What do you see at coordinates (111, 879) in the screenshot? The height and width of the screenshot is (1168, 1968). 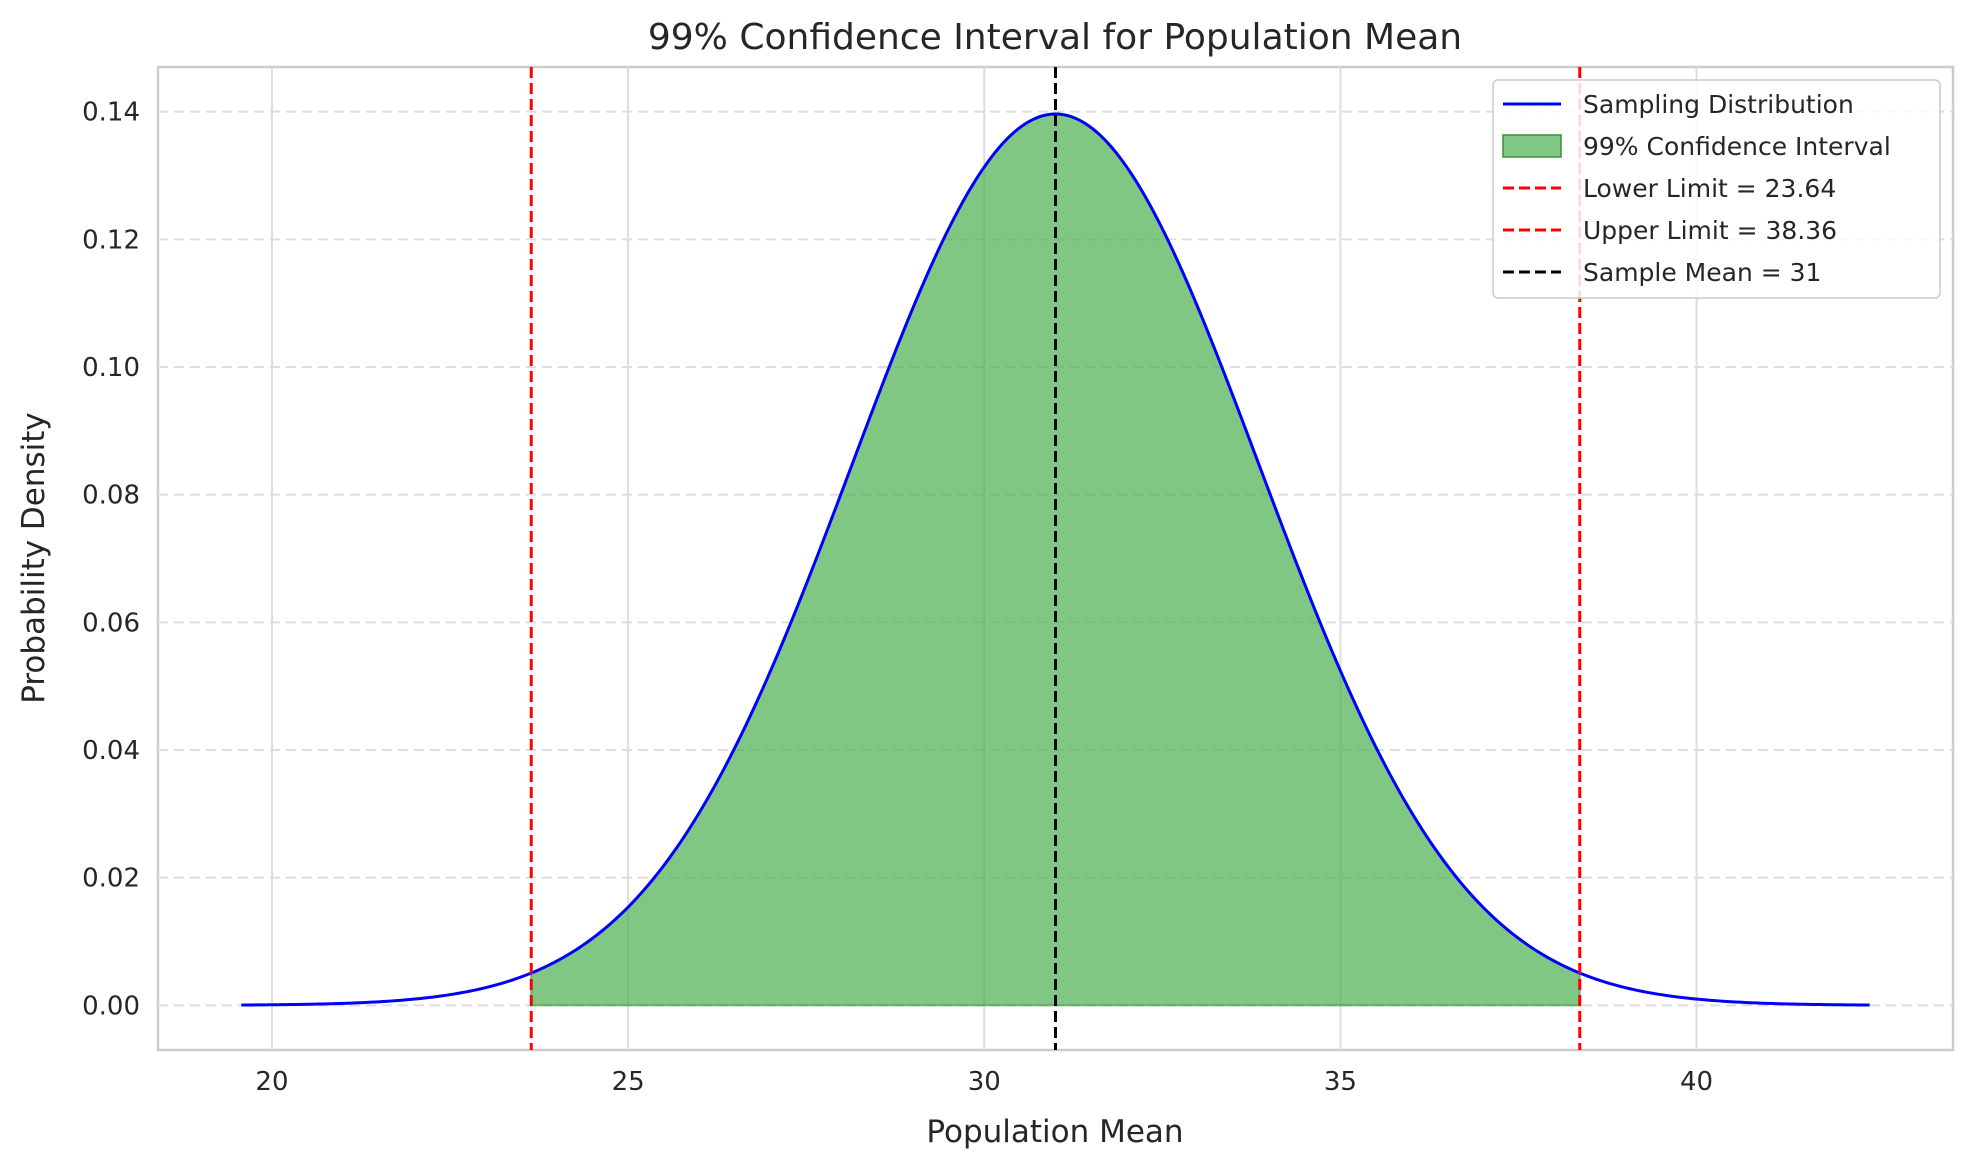 I see `y-tick-label: 0.02` at bounding box center [111, 879].